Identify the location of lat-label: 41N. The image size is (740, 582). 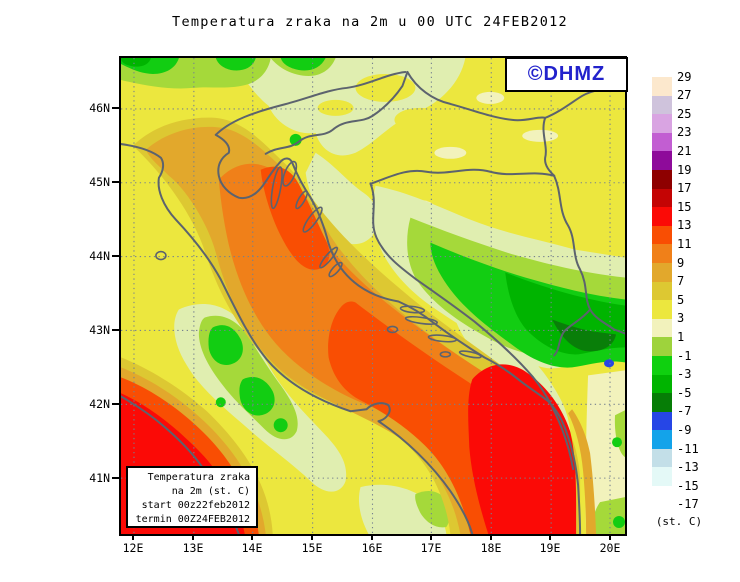
(99, 478).